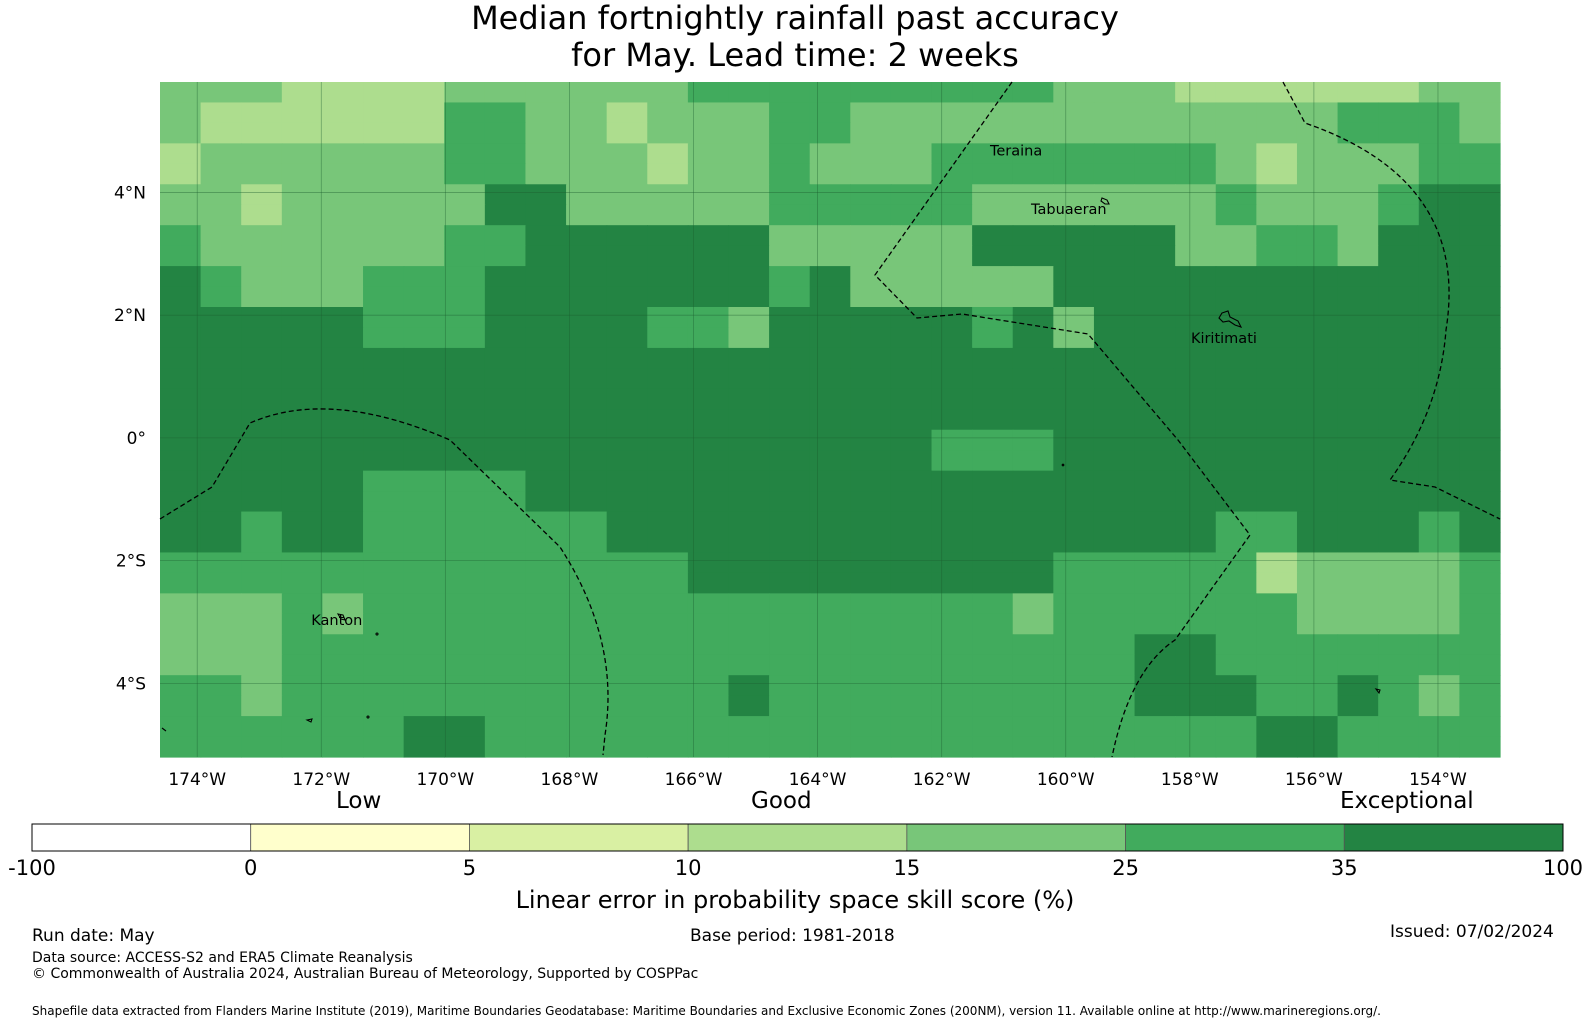  I want to click on colorbar: -100 0 5 10 15 25 35 100, so click(795, 851).